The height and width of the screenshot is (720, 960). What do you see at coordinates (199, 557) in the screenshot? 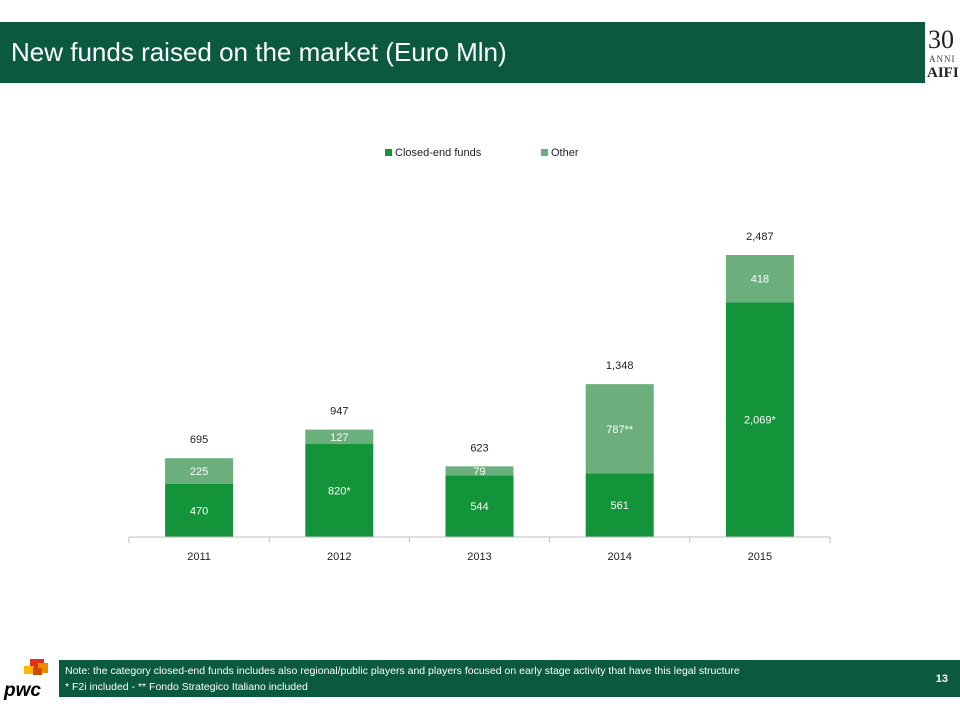
I see `x-tick-label-2011: 2011` at bounding box center [199, 557].